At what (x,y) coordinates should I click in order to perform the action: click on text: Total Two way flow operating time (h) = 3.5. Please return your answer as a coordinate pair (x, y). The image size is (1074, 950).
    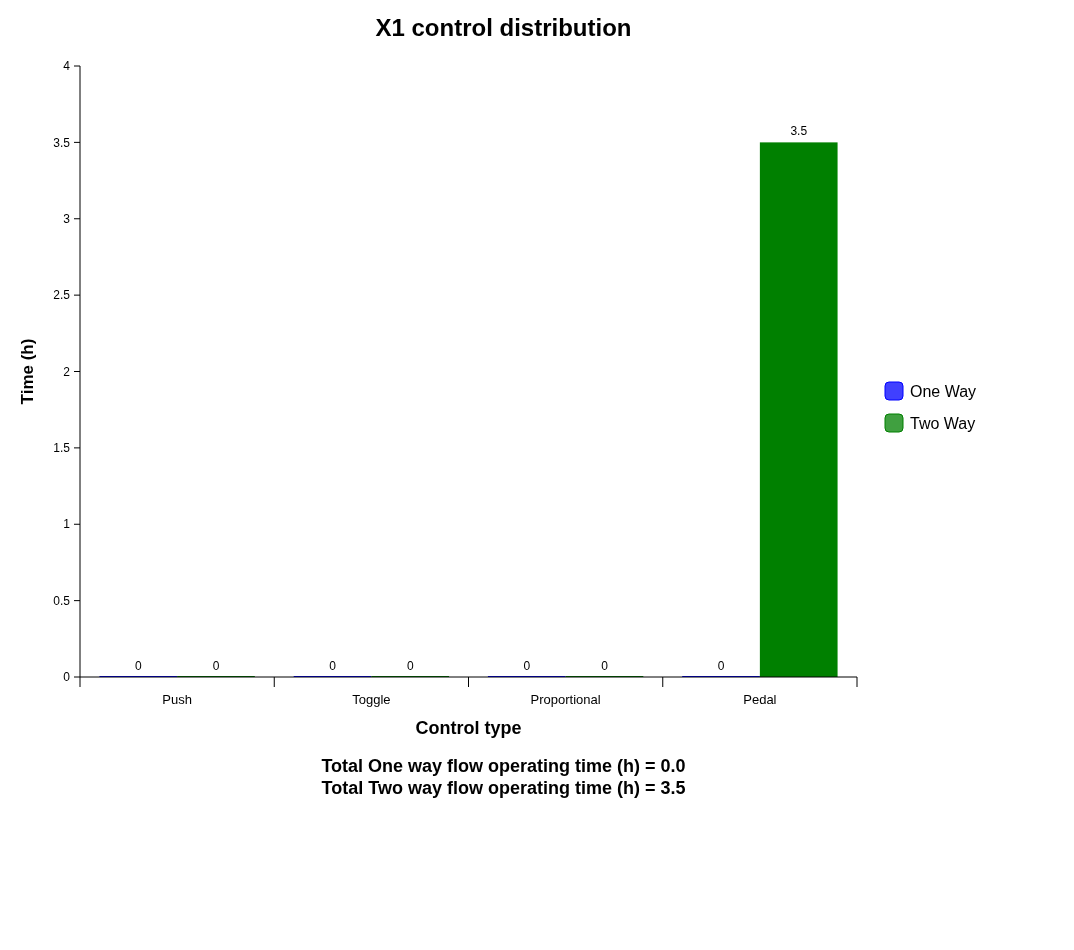
    Looking at the image, I should click on (503, 788).